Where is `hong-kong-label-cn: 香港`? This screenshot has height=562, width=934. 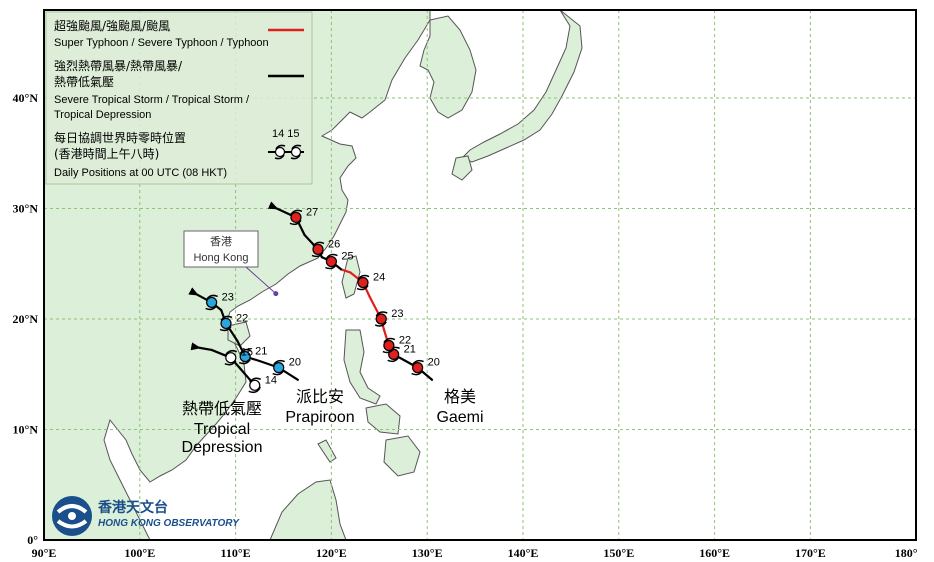
hong-kong-label-cn: 香港 is located at coordinates (221, 241).